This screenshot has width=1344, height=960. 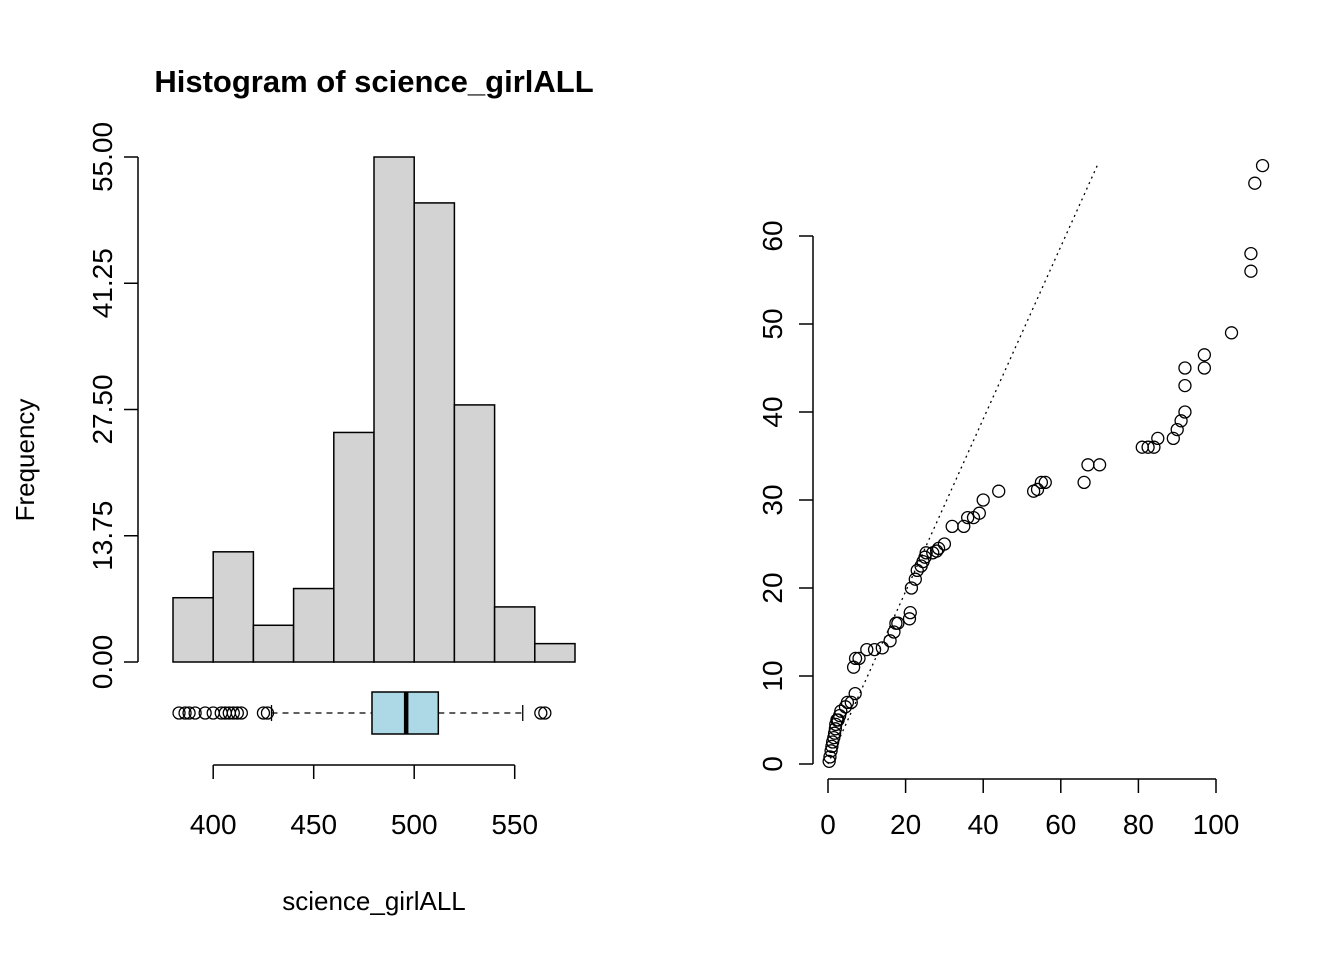 What do you see at coordinates (313, 824) in the screenshot?
I see `histogram-x-tick-label: 450` at bounding box center [313, 824].